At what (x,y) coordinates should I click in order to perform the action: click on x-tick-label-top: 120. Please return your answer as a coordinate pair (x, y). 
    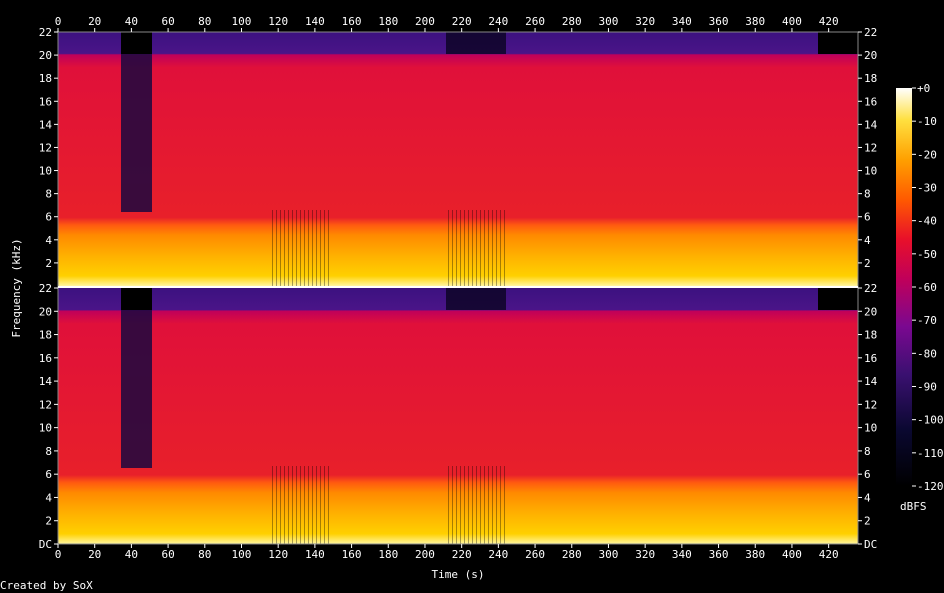
    Looking at the image, I should click on (278, 21).